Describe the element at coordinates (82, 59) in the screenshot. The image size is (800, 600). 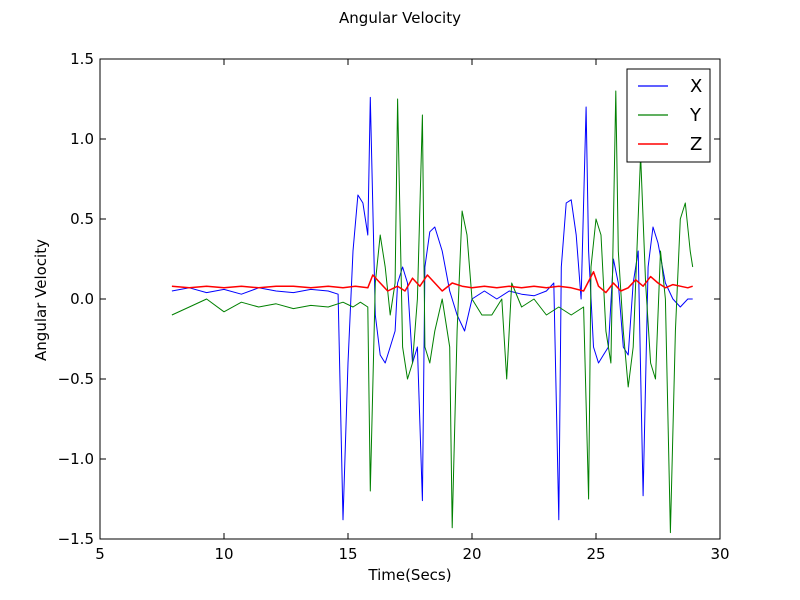
I see `y-tick-label: 1.5` at that location.